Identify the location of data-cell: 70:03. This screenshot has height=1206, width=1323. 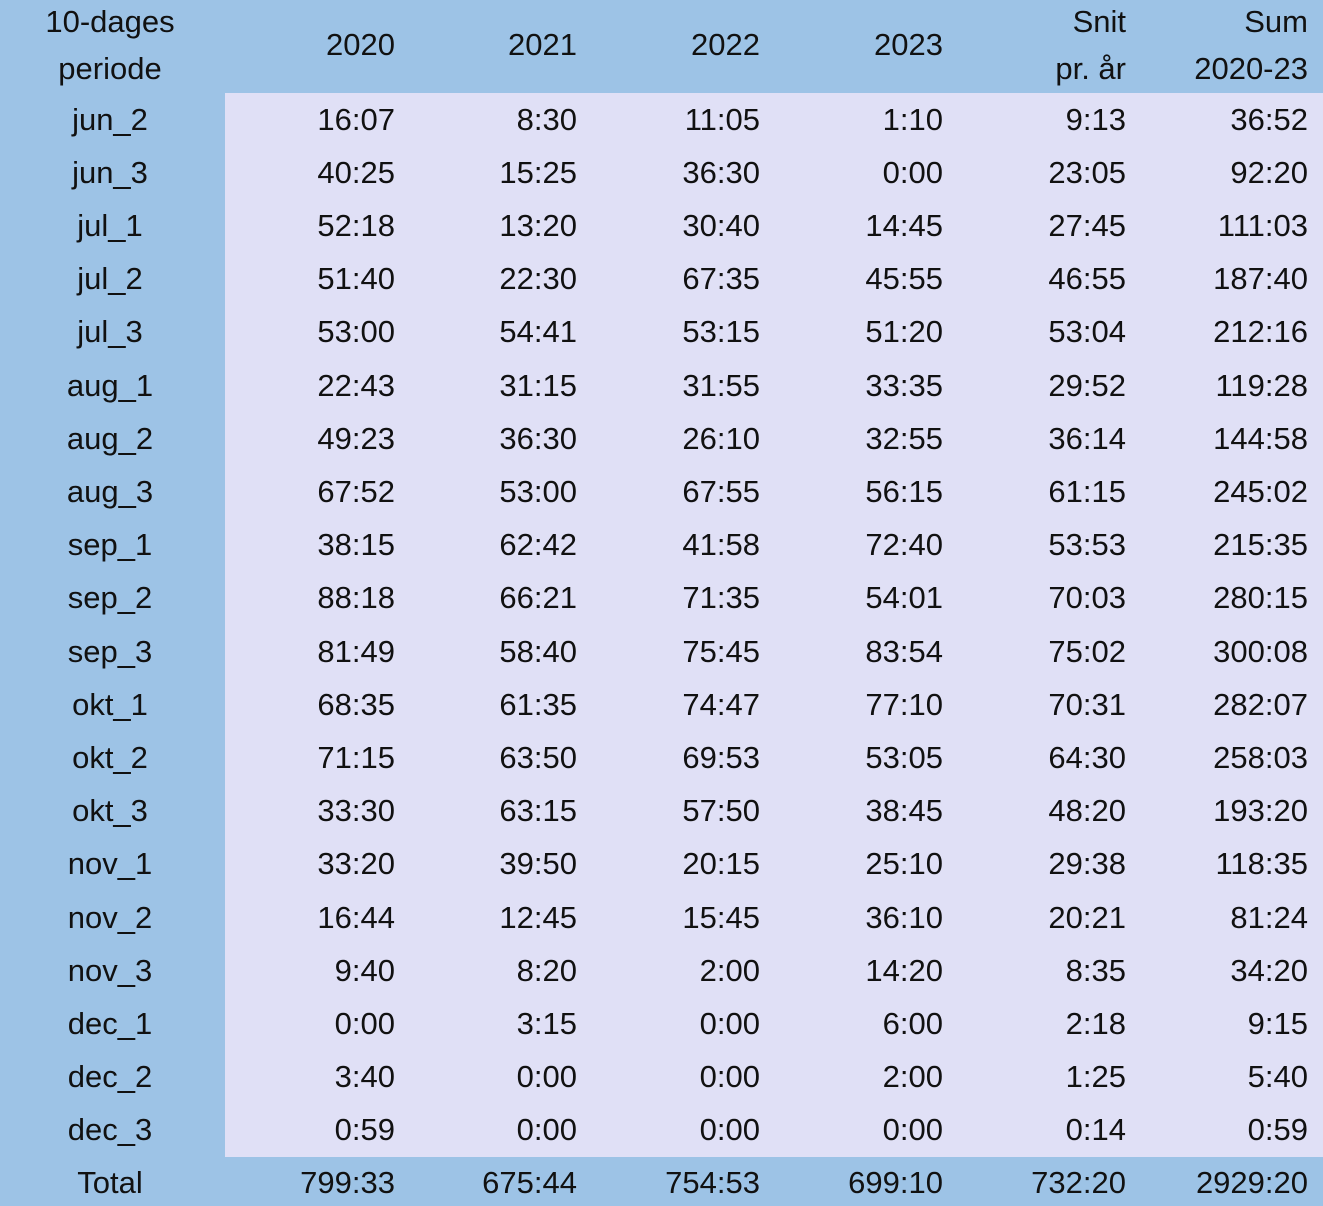
(1087, 598).